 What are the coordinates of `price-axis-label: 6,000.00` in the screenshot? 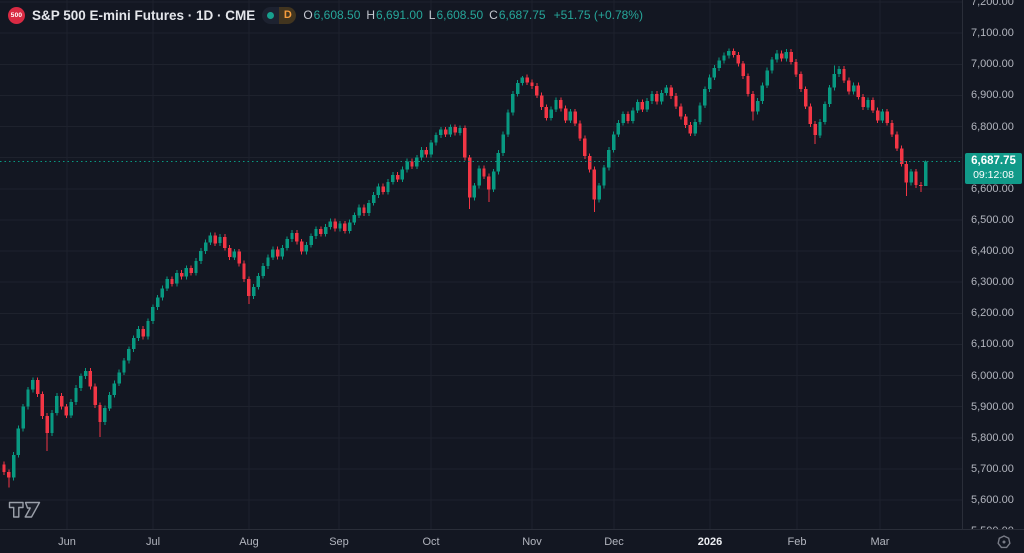 It's located at (992, 376).